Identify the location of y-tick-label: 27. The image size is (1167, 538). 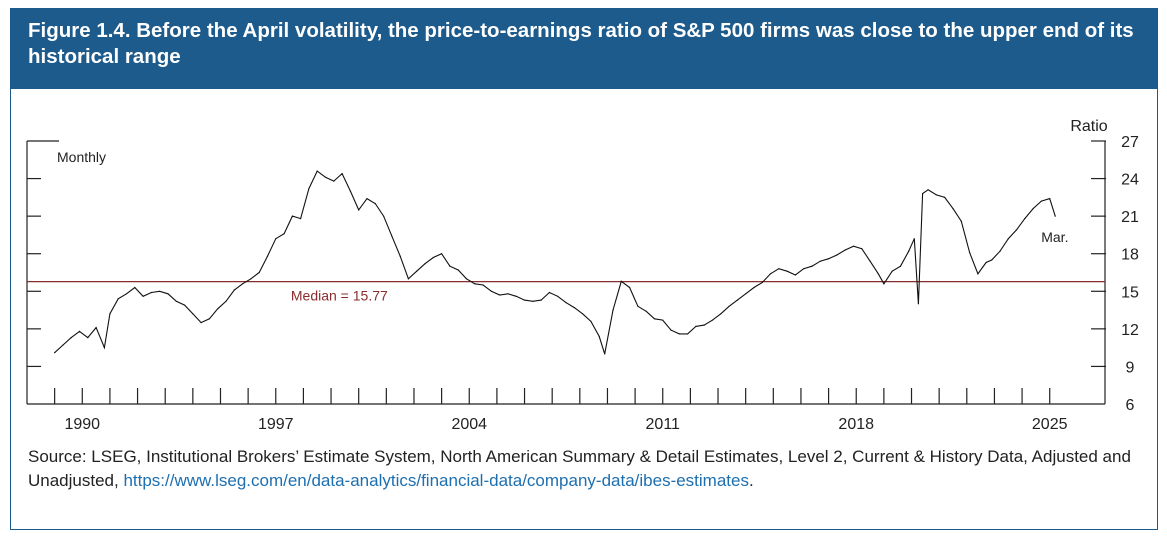
(1130, 142).